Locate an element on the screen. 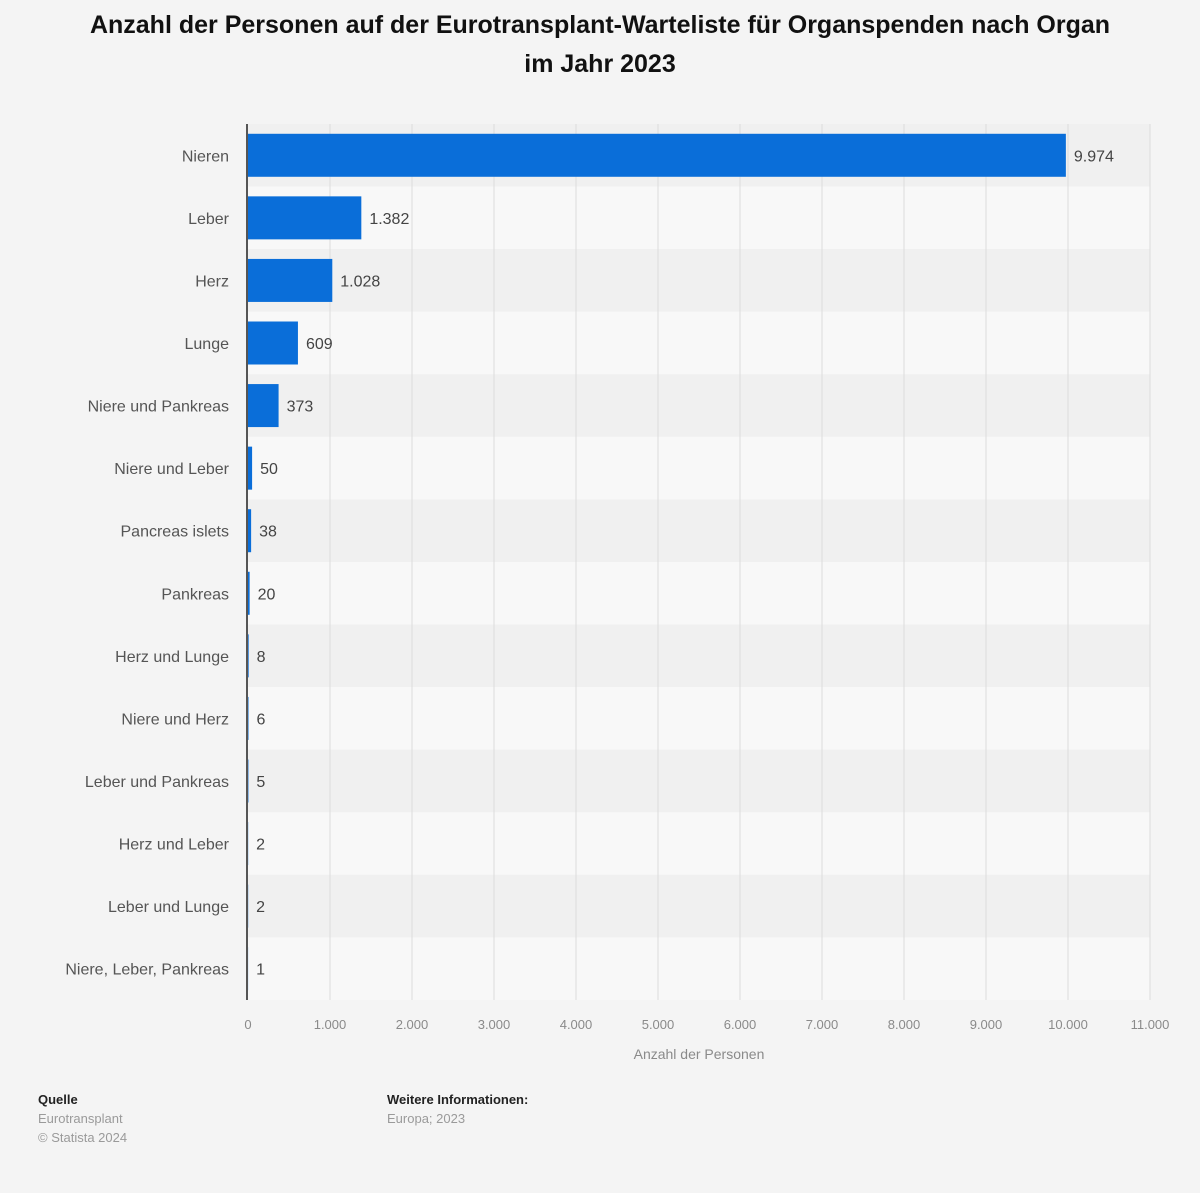 This screenshot has width=1200, height=1193. source-block: Quelle Eurotransplant © Statista 2024 is located at coordinates (82, 1118).